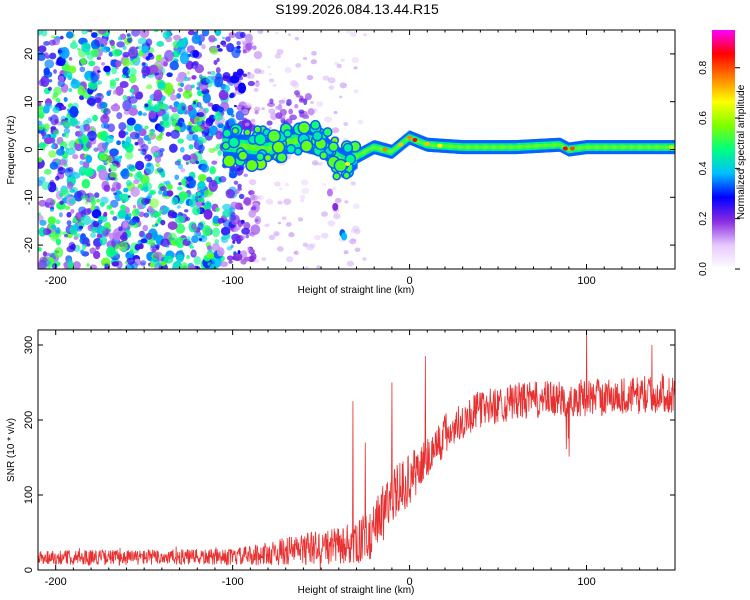  What do you see at coordinates (410, 582) in the screenshot?
I see `snr-x-tick-label: 0` at bounding box center [410, 582].